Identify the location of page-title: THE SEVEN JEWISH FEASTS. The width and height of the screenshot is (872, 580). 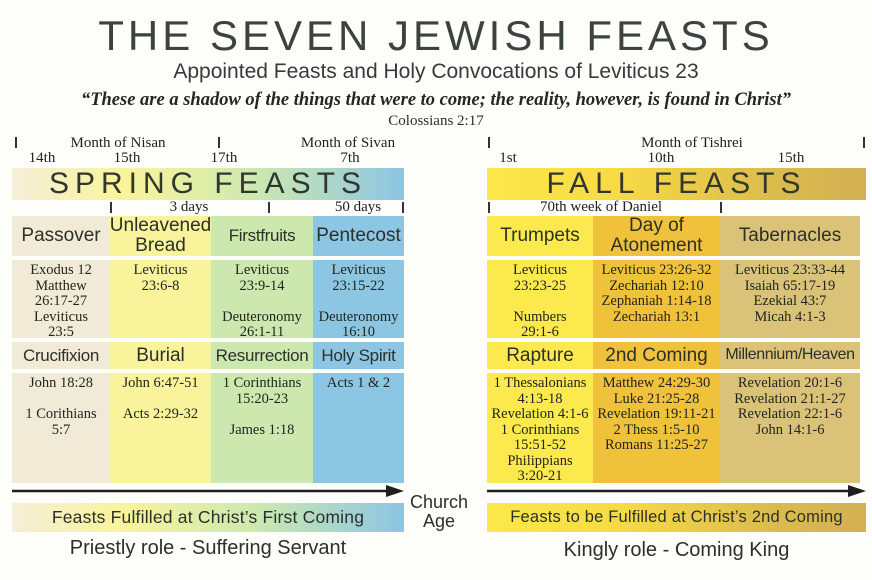
(436, 35).